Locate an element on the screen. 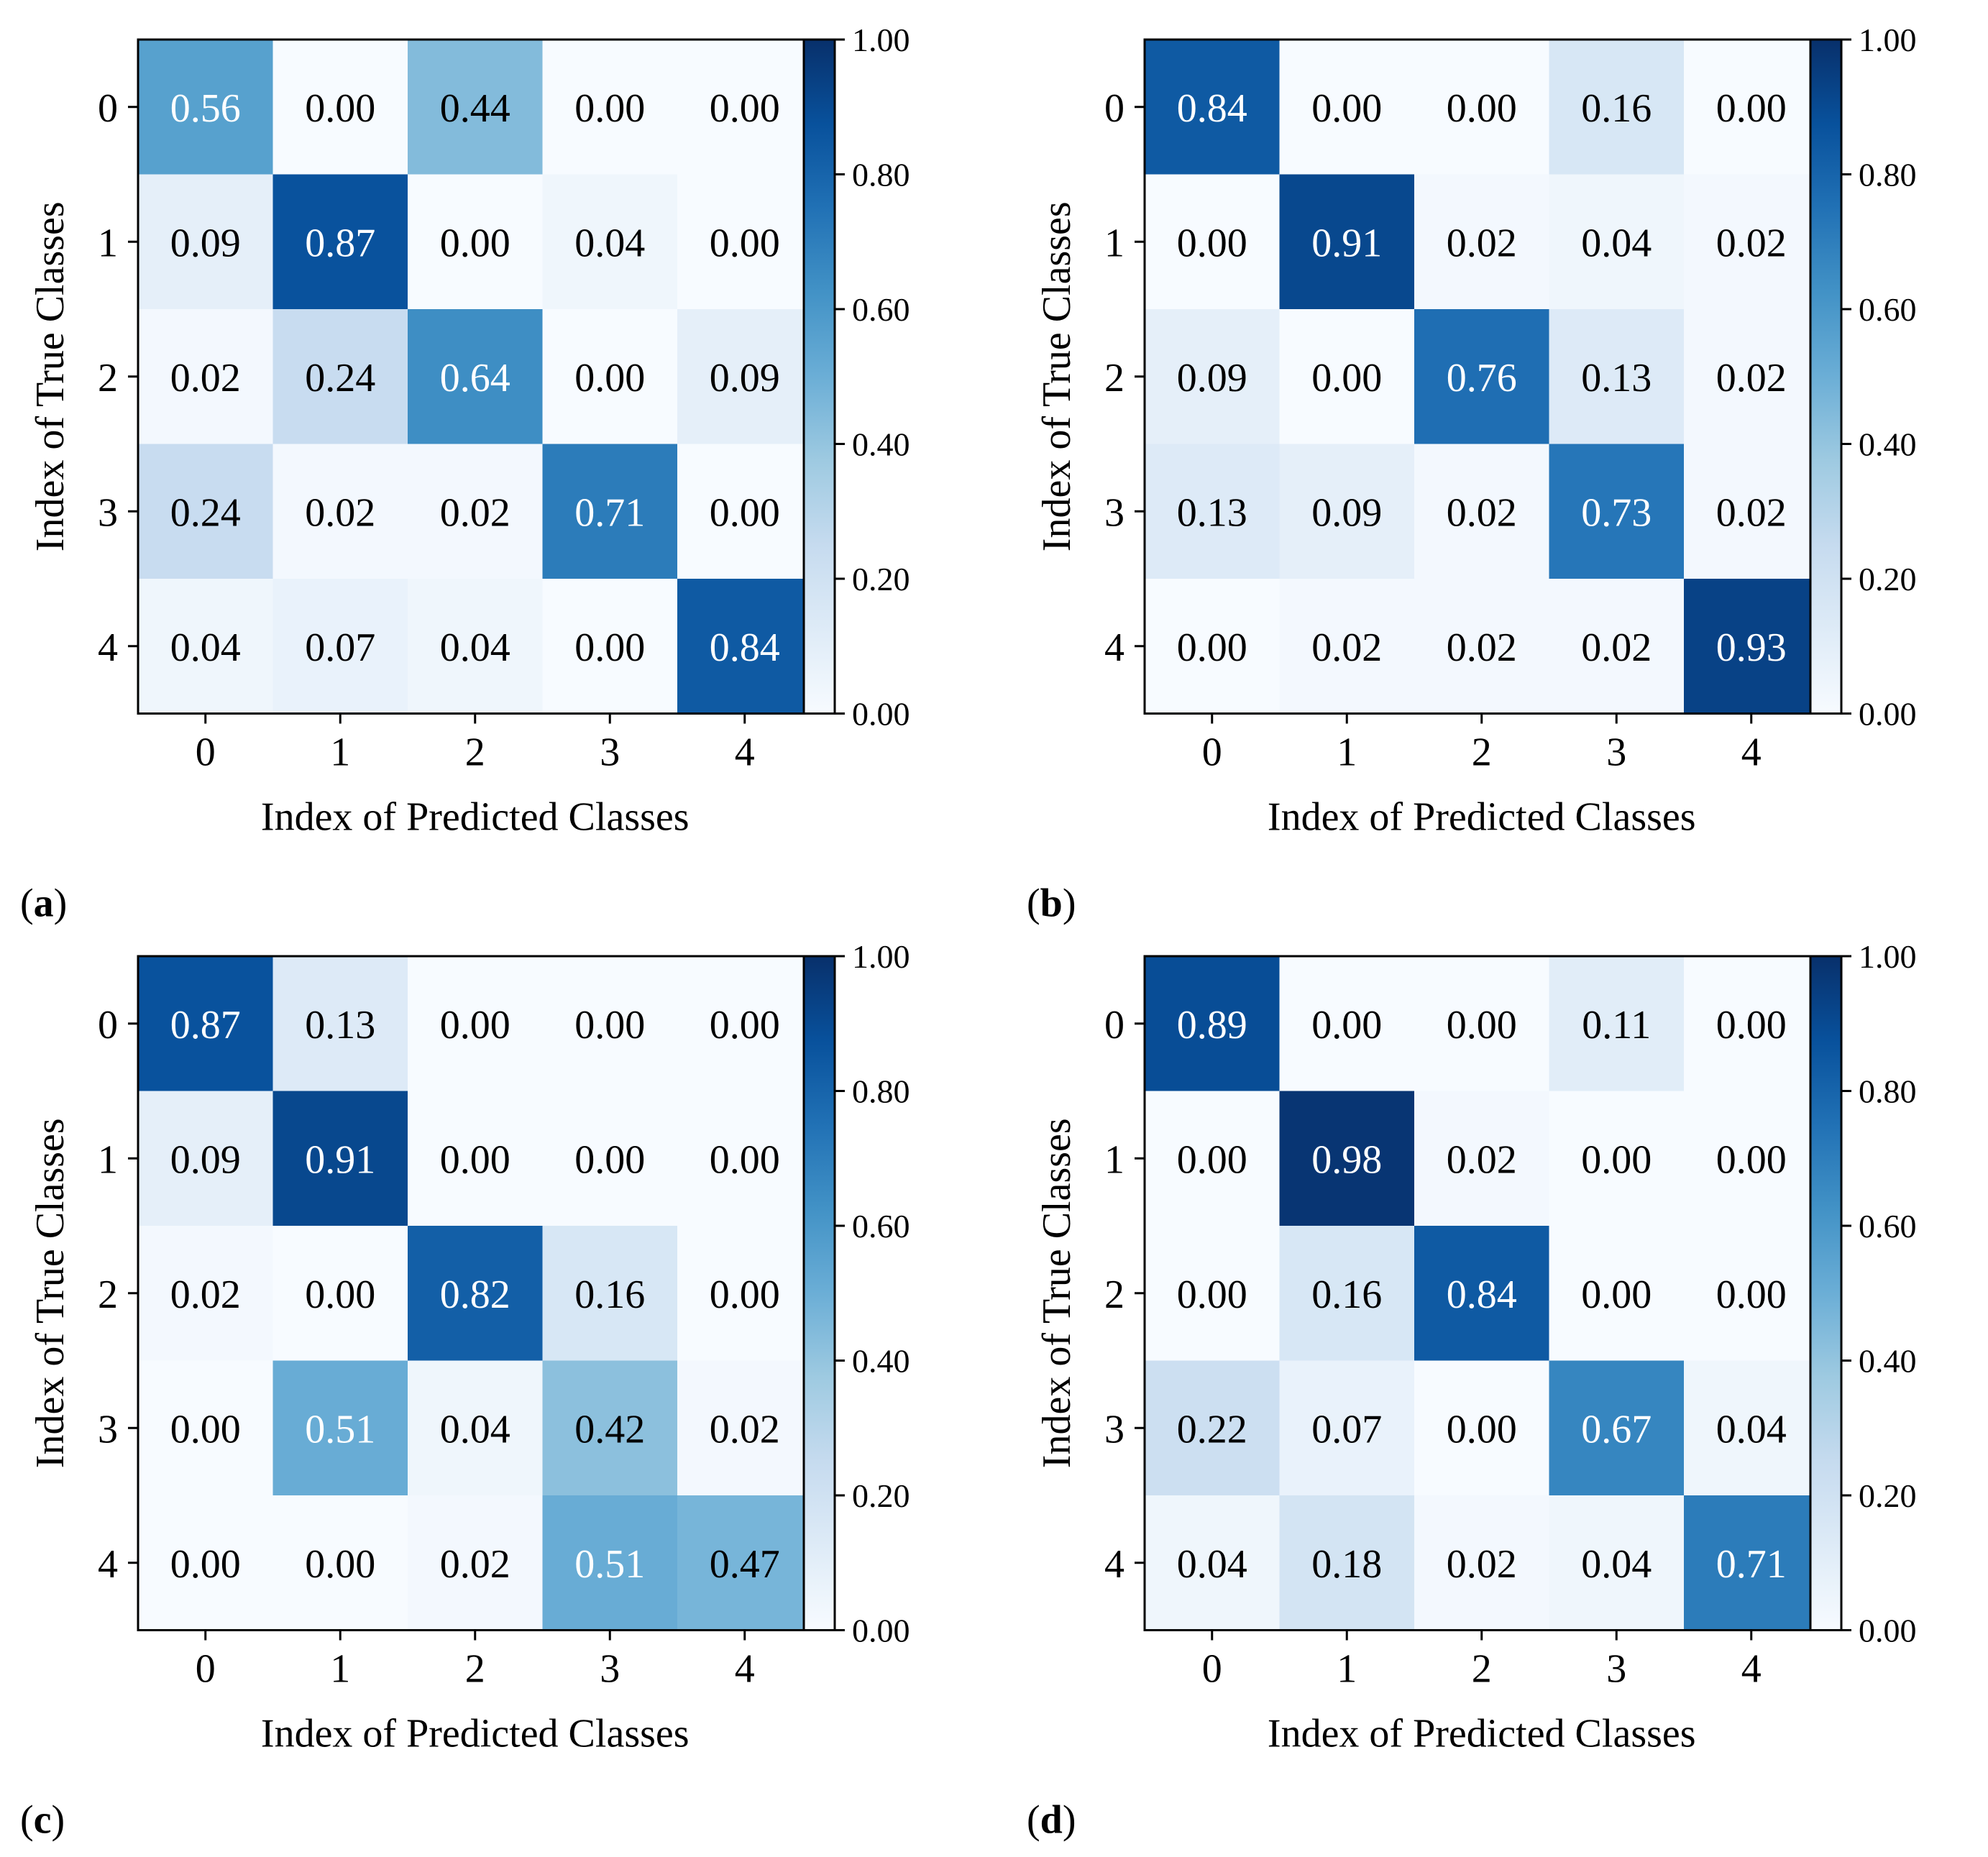 The width and height of the screenshot is (1988, 1857). cell-r4-c2 is located at coordinates (1481, 646).